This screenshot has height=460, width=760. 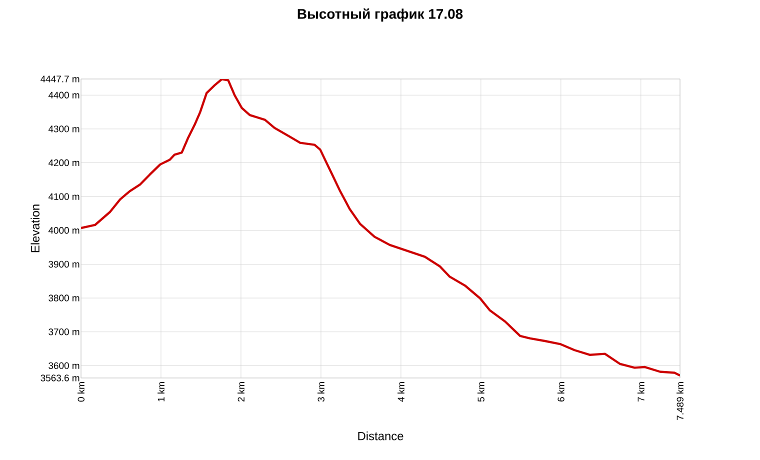 I want to click on x-tick-label: 7.489 km, so click(x=680, y=401).